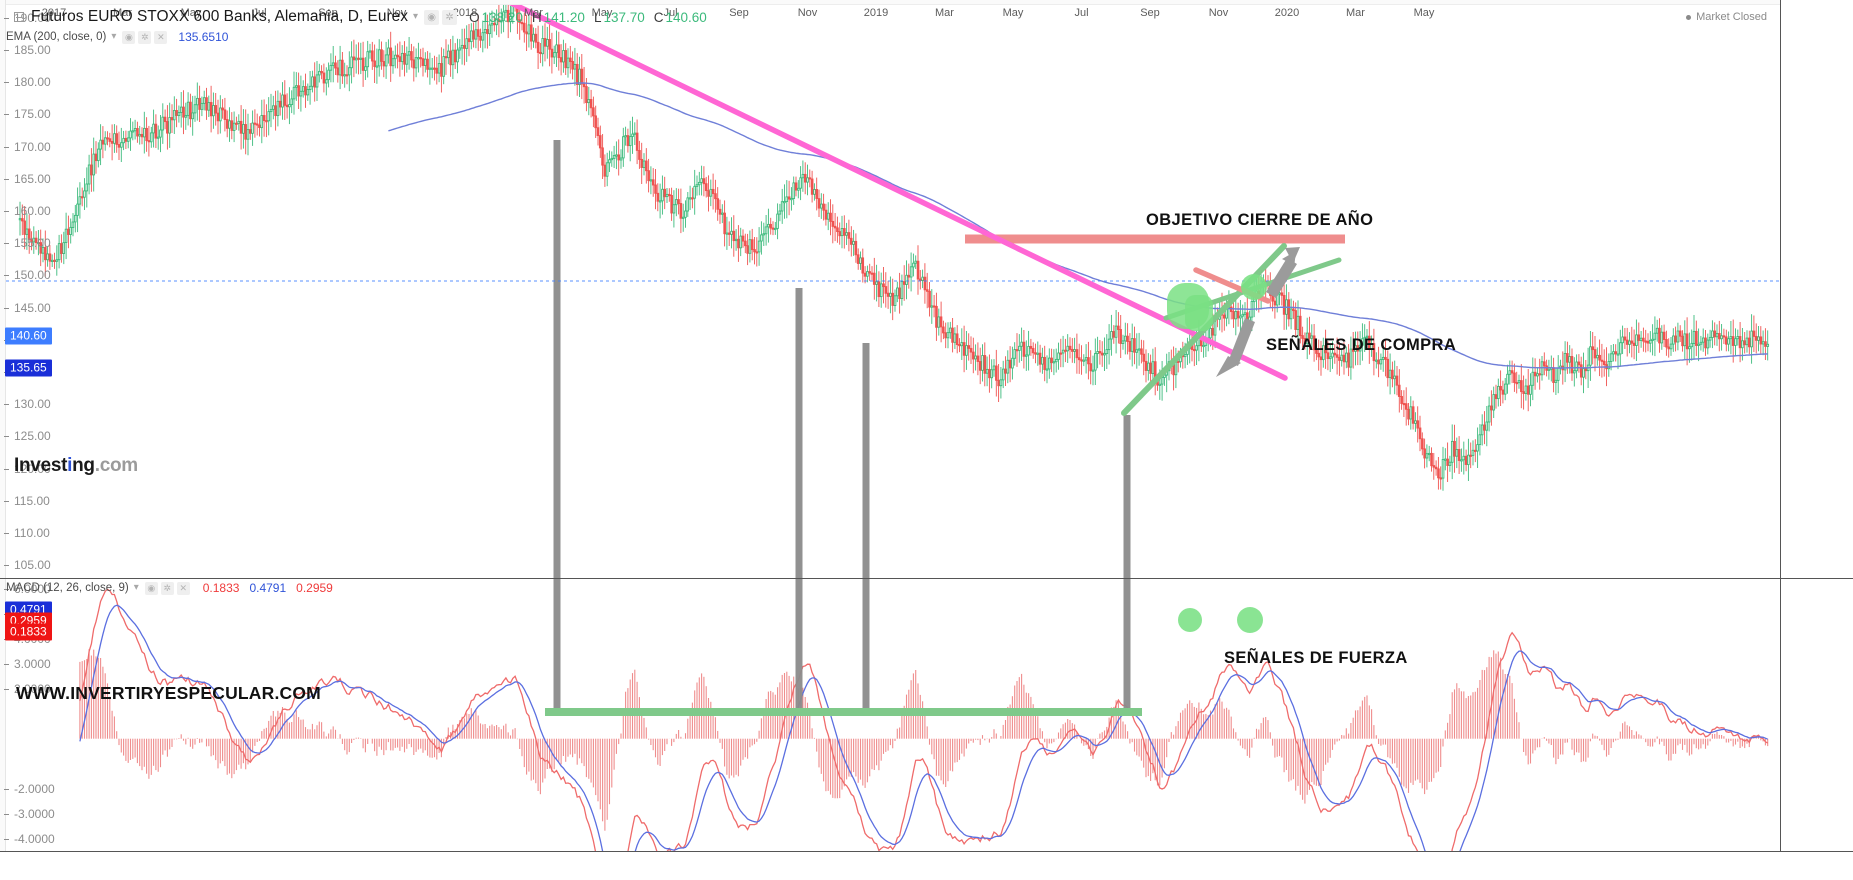 The image size is (1853, 880). Describe the element at coordinates (28, 336) in the screenshot. I see `price-badge-last-price: 140.60` at that location.